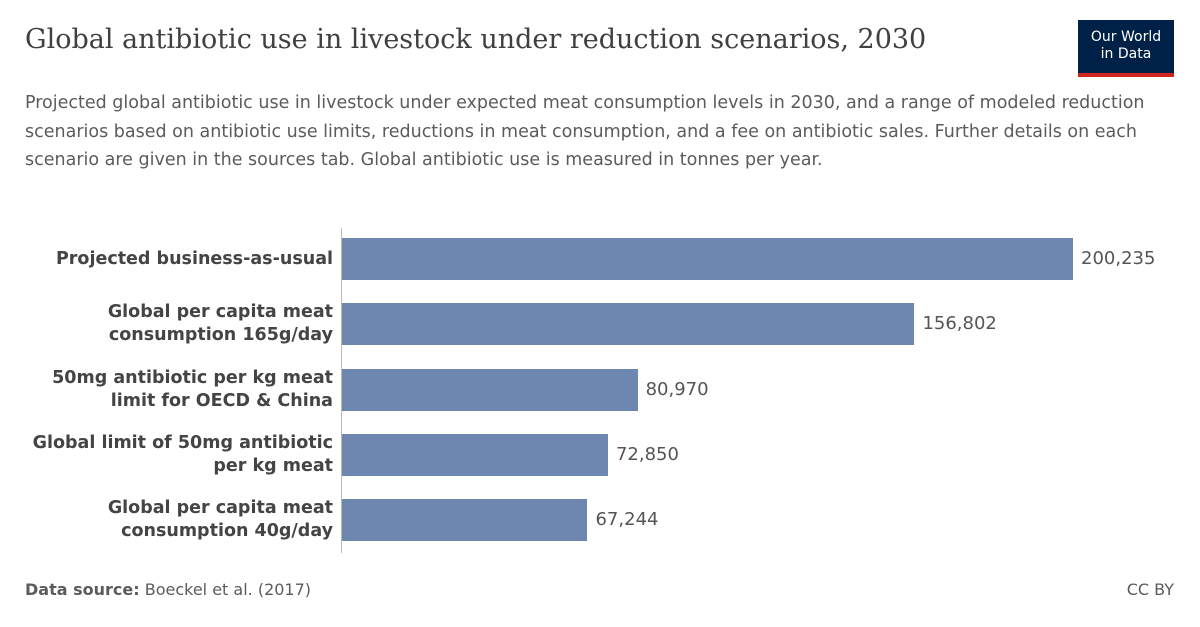 This screenshot has height=627, width=1200. I want to click on axis-line, so click(341, 390).